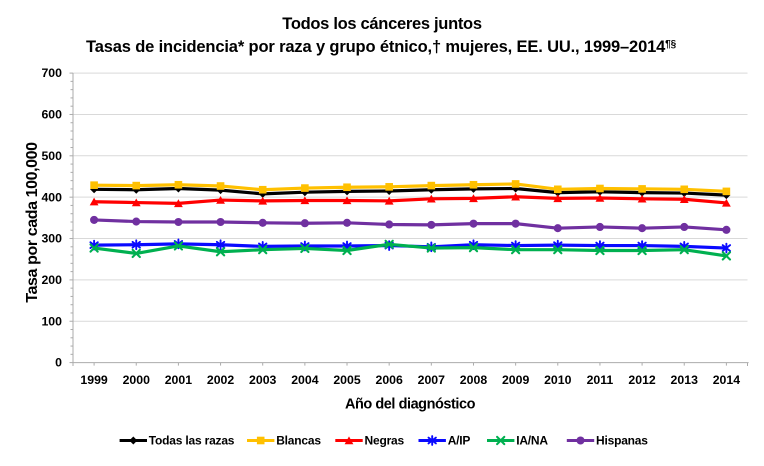  I want to click on svg-text: 200, so click(51, 280).